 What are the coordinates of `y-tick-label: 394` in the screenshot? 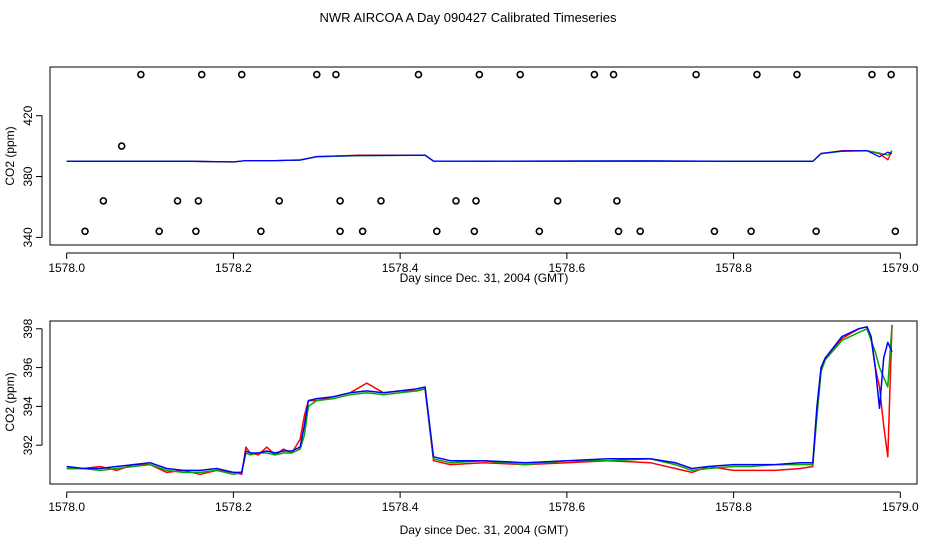 It's located at (28, 406).